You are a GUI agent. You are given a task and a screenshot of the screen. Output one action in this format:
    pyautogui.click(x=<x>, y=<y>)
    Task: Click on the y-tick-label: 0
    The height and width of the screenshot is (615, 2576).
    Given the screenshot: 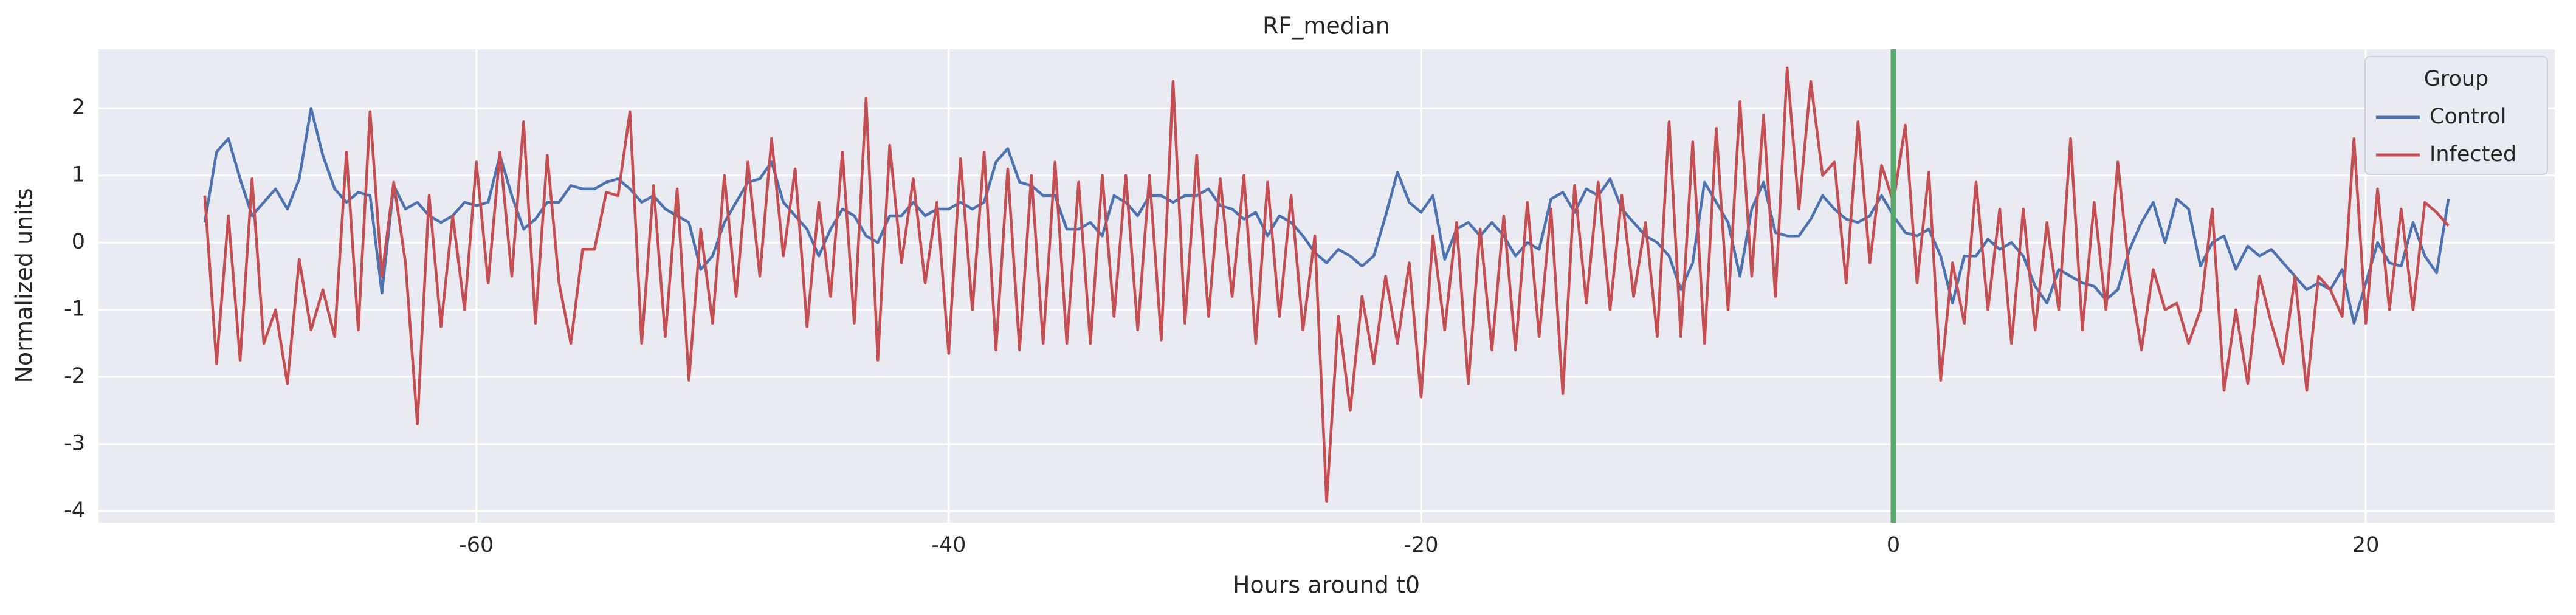 What is the action you would take?
    pyautogui.click(x=78, y=242)
    